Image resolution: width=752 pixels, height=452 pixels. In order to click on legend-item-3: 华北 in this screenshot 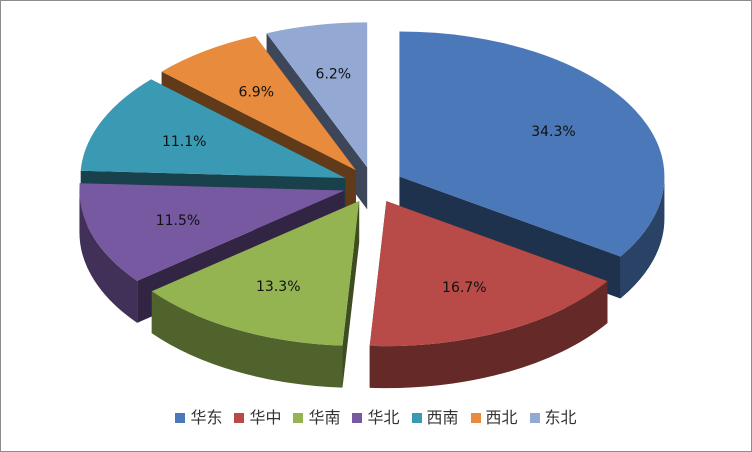, I will do `click(376, 416)`.